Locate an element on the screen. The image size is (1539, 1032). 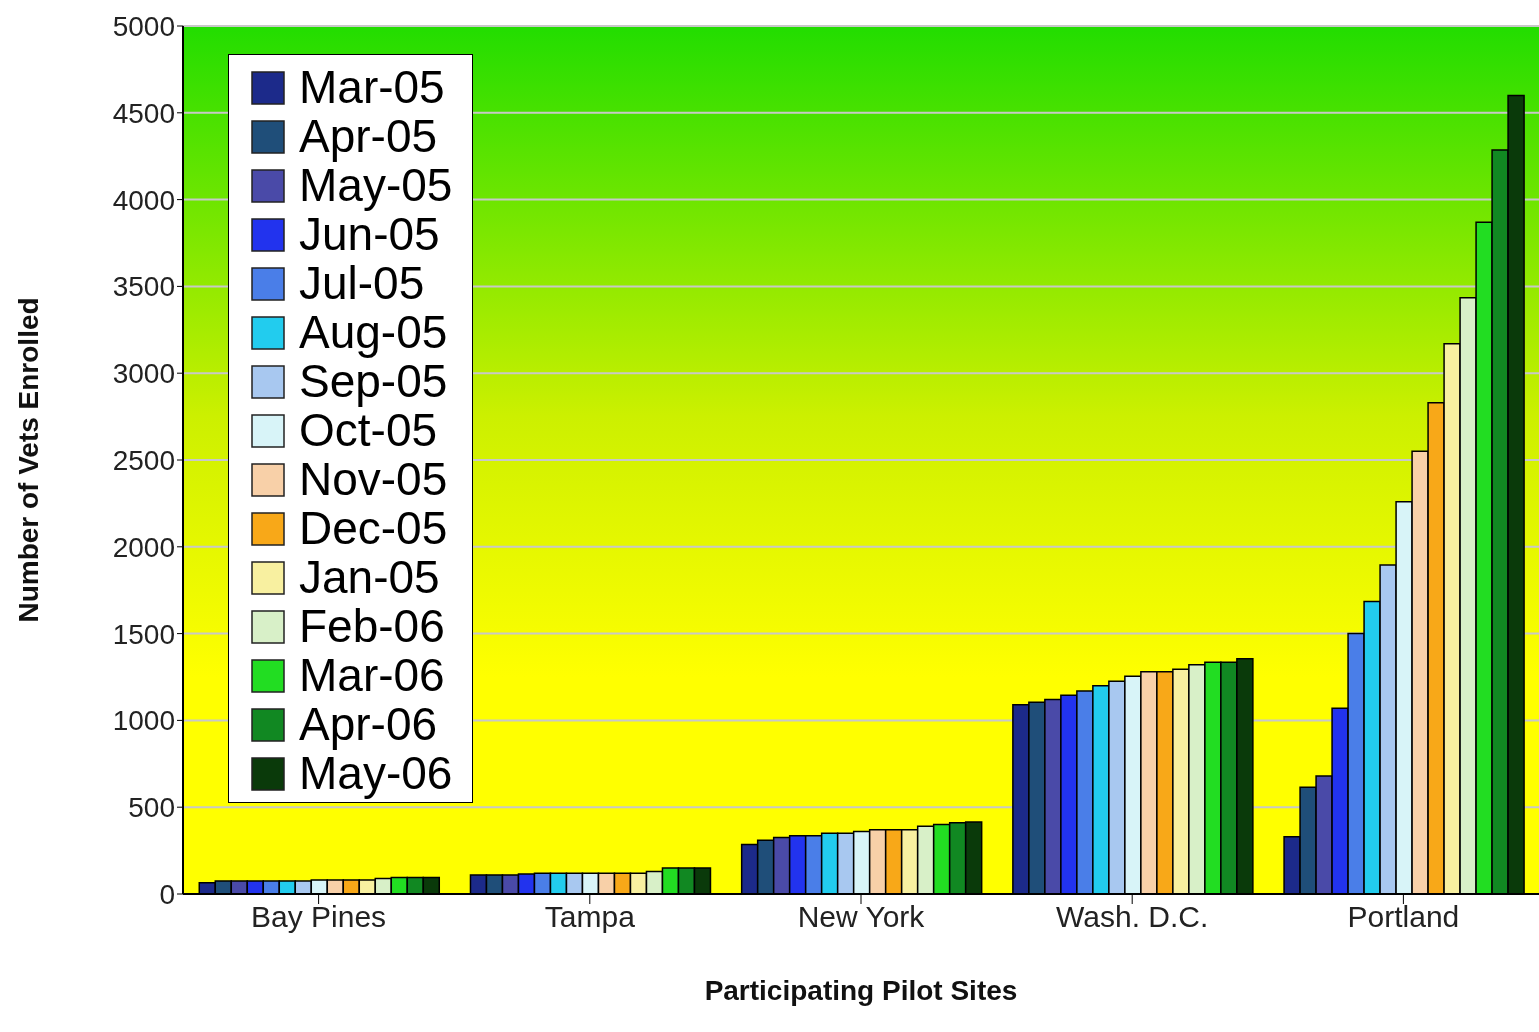
y-axis-title: Number of Vets Enrolled is located at coordinates (28, 460).